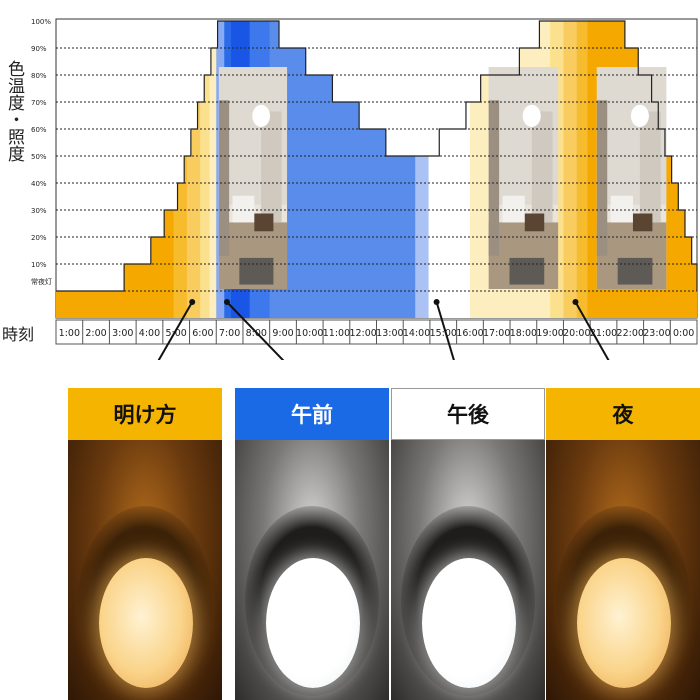  Describe the element at coordinates (309, 333) in the screenshot. I see `x-tick-label: 10:00` at that location.